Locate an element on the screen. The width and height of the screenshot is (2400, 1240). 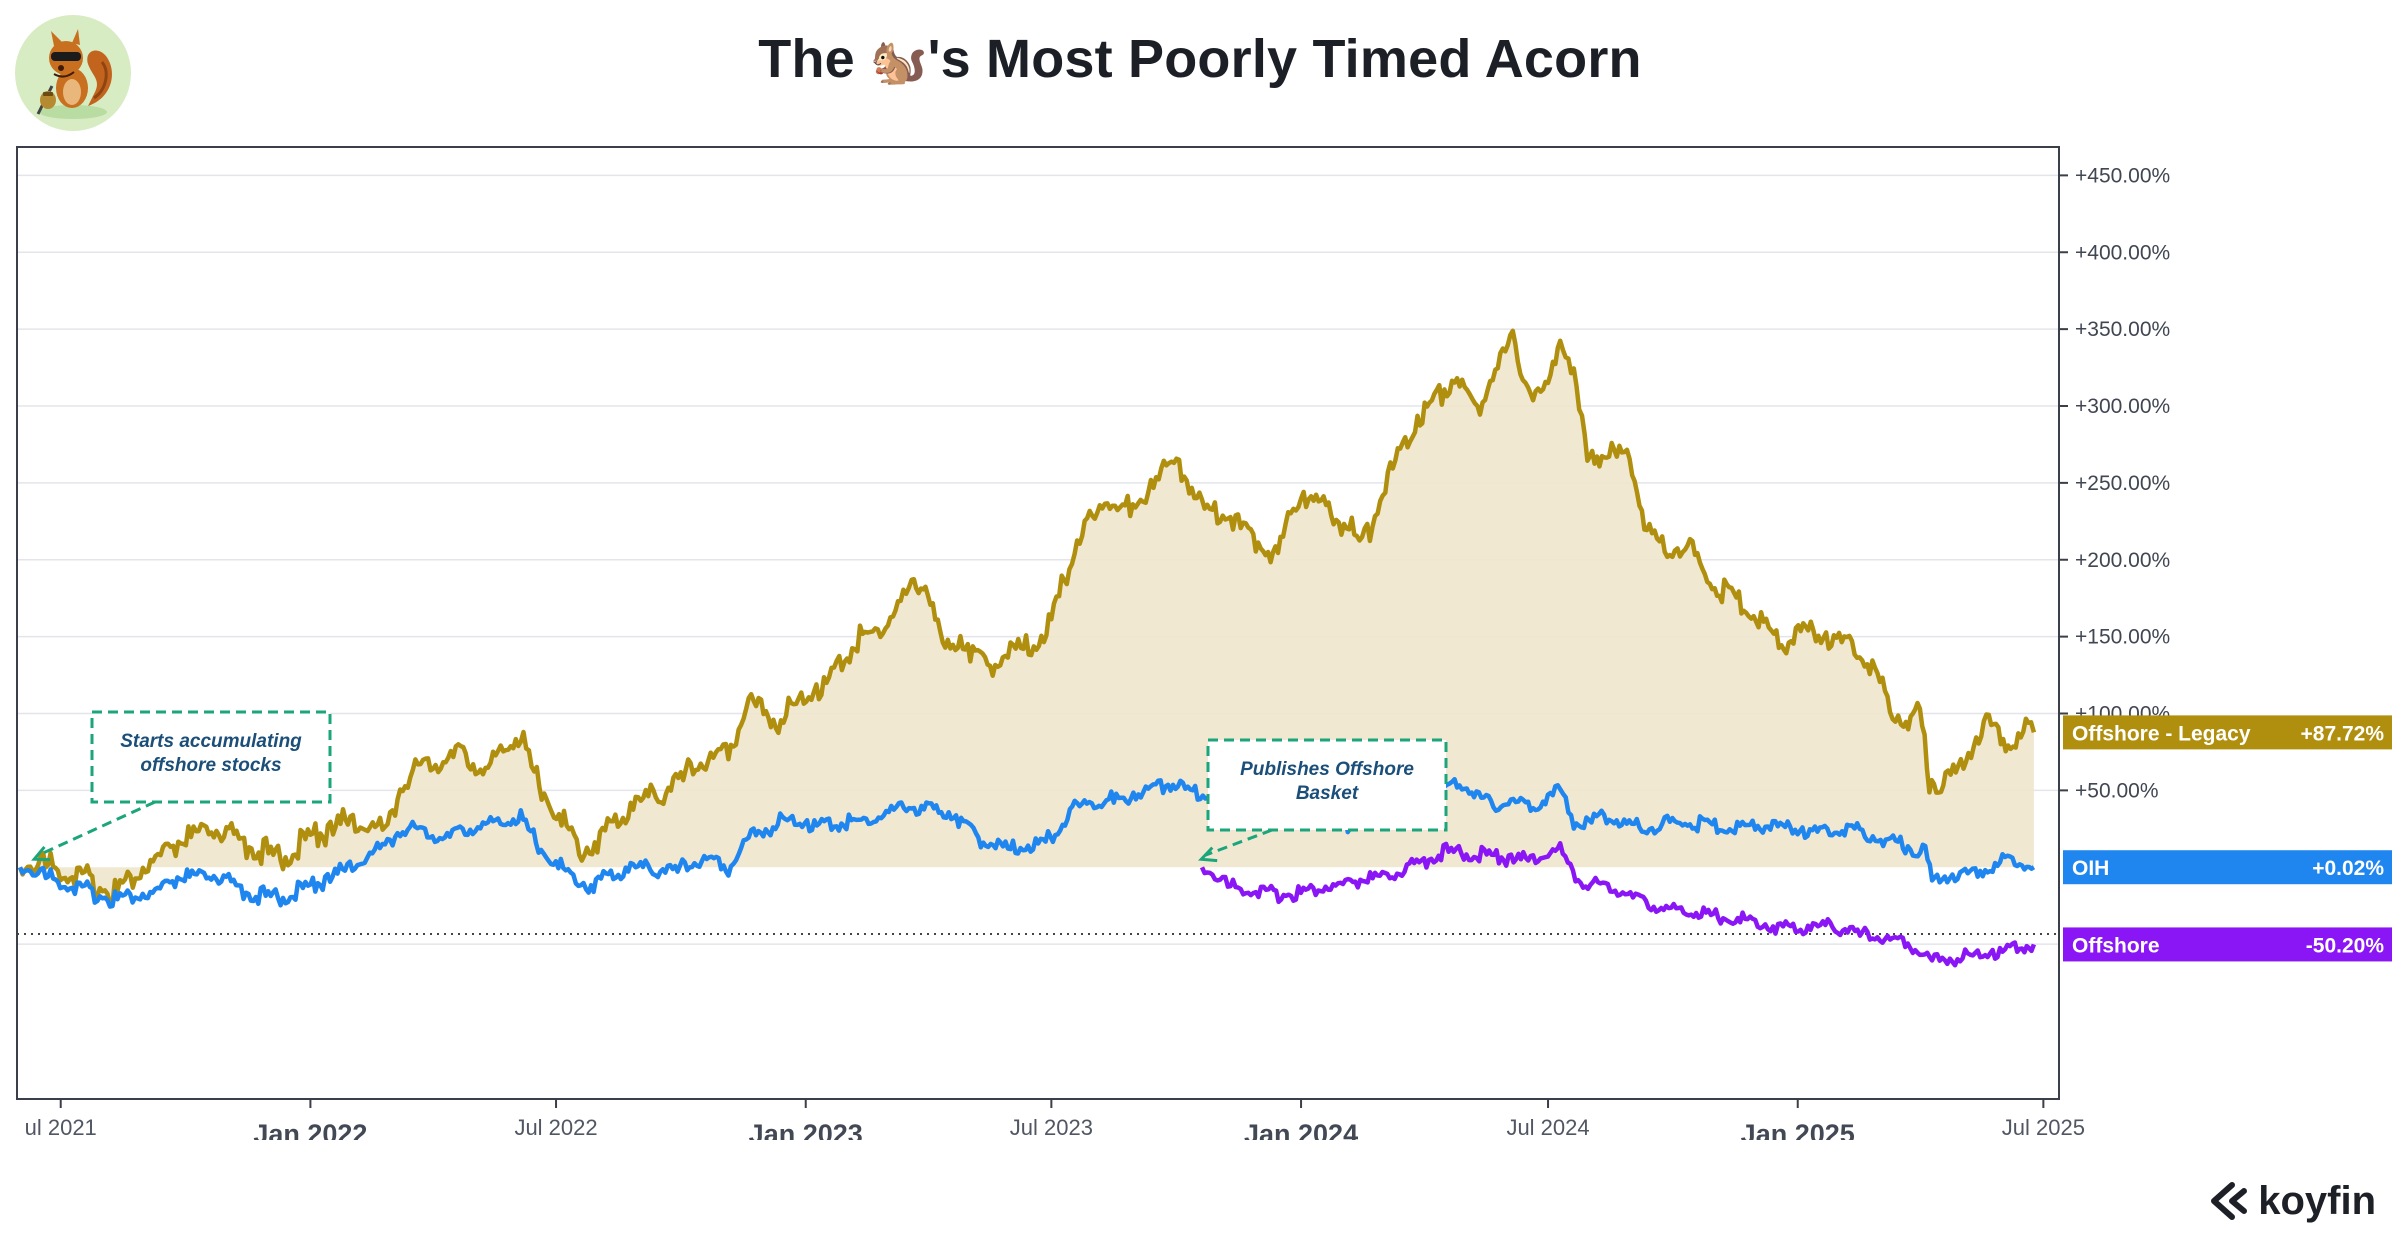
koyfin-brand: koyfin is located at coordinates (2291, 1201).